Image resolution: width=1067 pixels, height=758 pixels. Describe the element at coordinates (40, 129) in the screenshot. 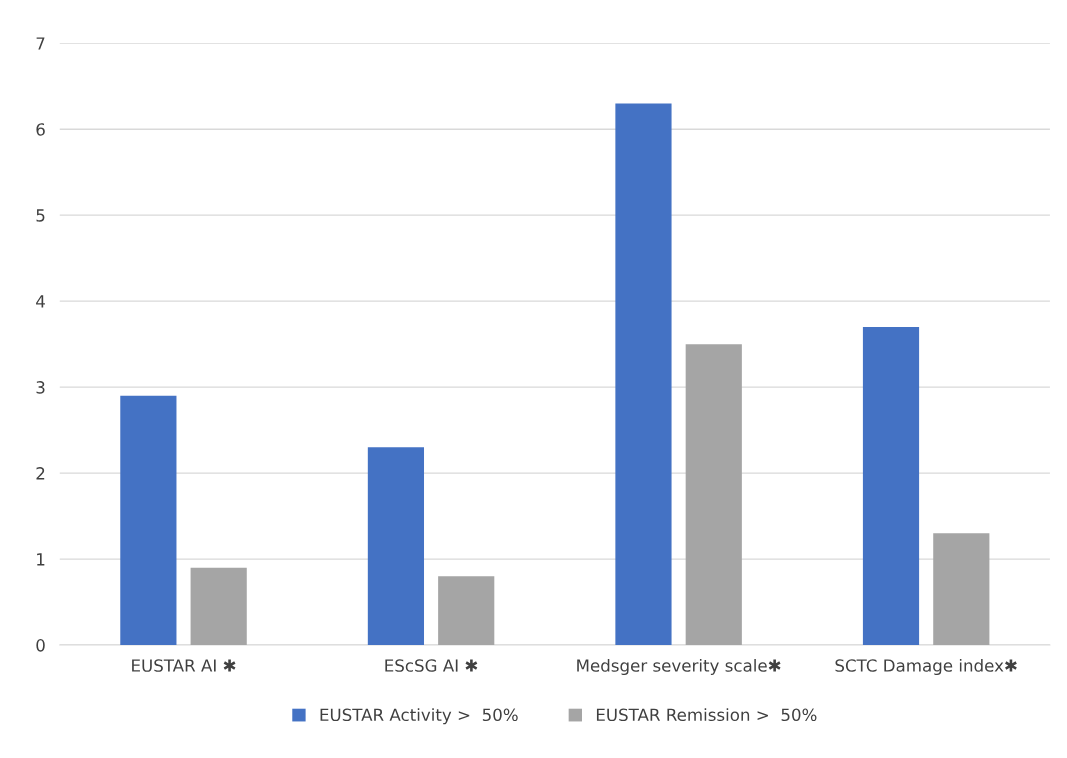

I see `y-tick-label: 6` at that location.